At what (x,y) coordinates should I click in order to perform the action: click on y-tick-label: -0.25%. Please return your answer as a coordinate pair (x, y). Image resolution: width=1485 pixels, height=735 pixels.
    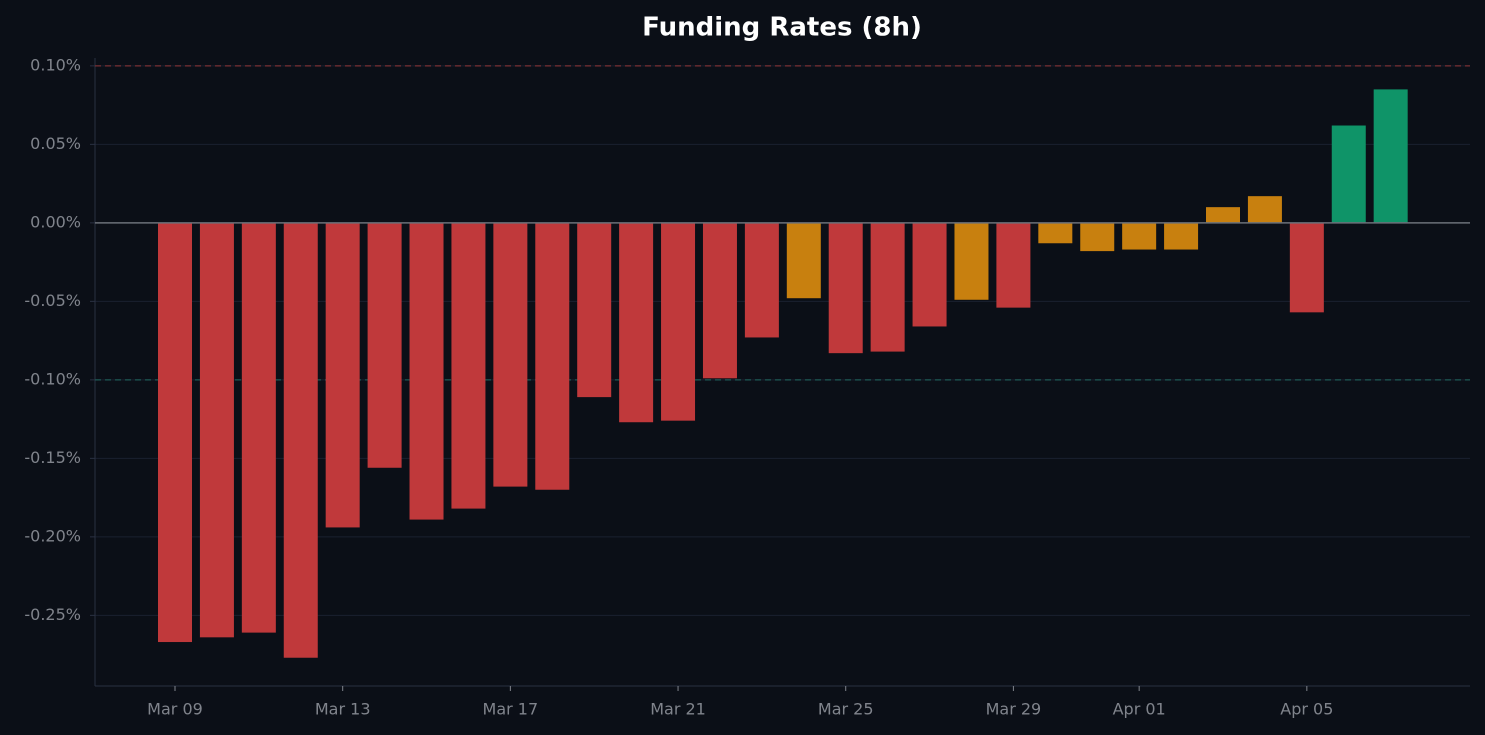
    Looking at the image, I should click on (52, 614).